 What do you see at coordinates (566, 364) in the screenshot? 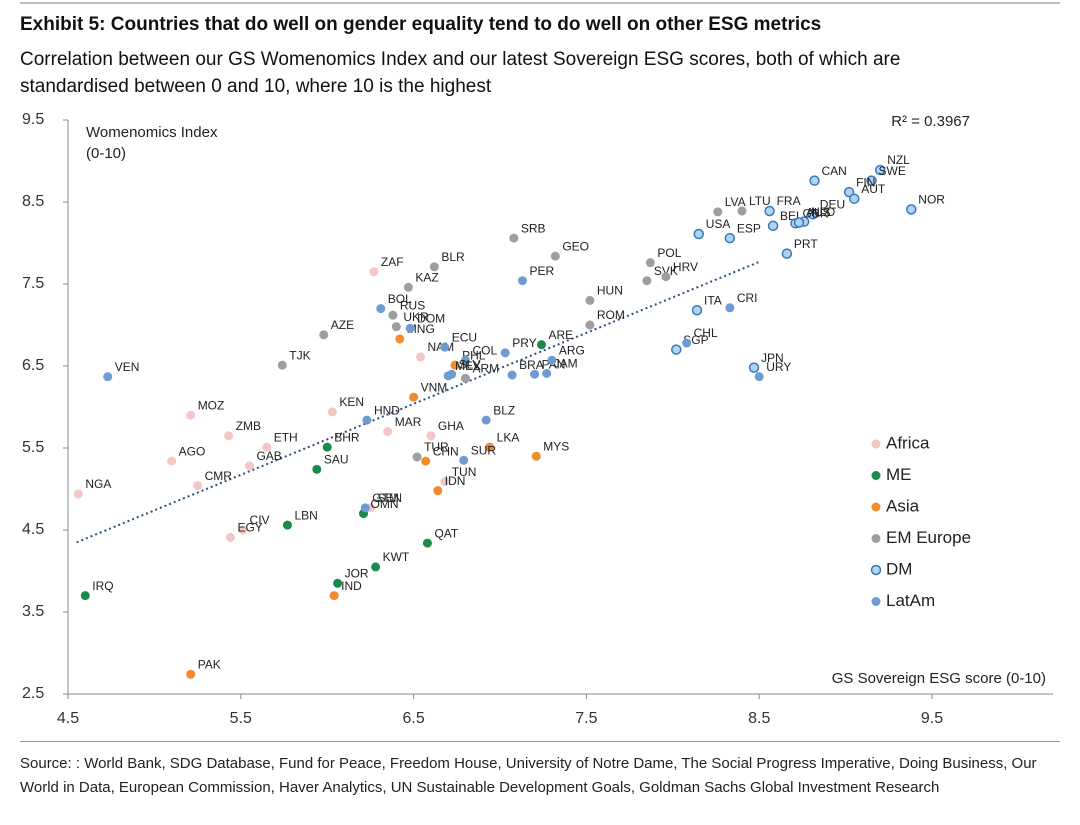
I see `point-label: JAM` at bounding box center [566, 364].